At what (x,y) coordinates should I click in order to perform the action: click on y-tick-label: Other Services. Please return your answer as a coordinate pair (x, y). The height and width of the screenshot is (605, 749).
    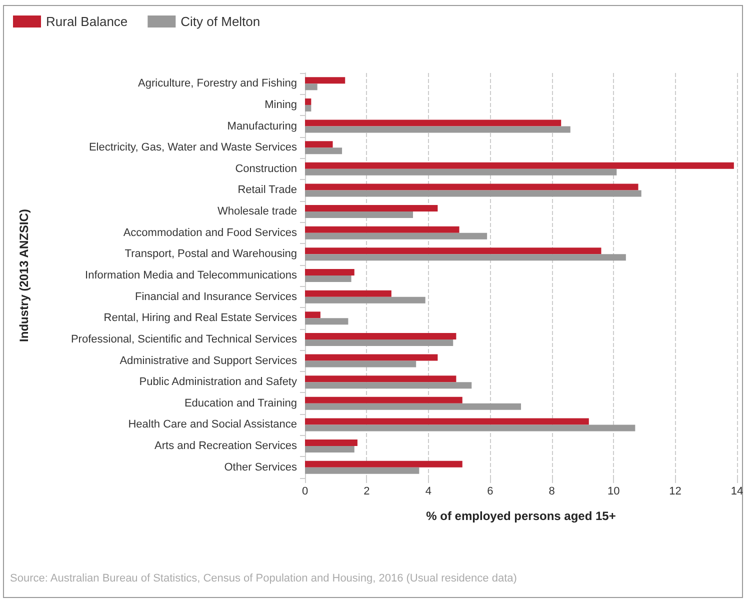
    Looking at the image, I should click on (261, 467).